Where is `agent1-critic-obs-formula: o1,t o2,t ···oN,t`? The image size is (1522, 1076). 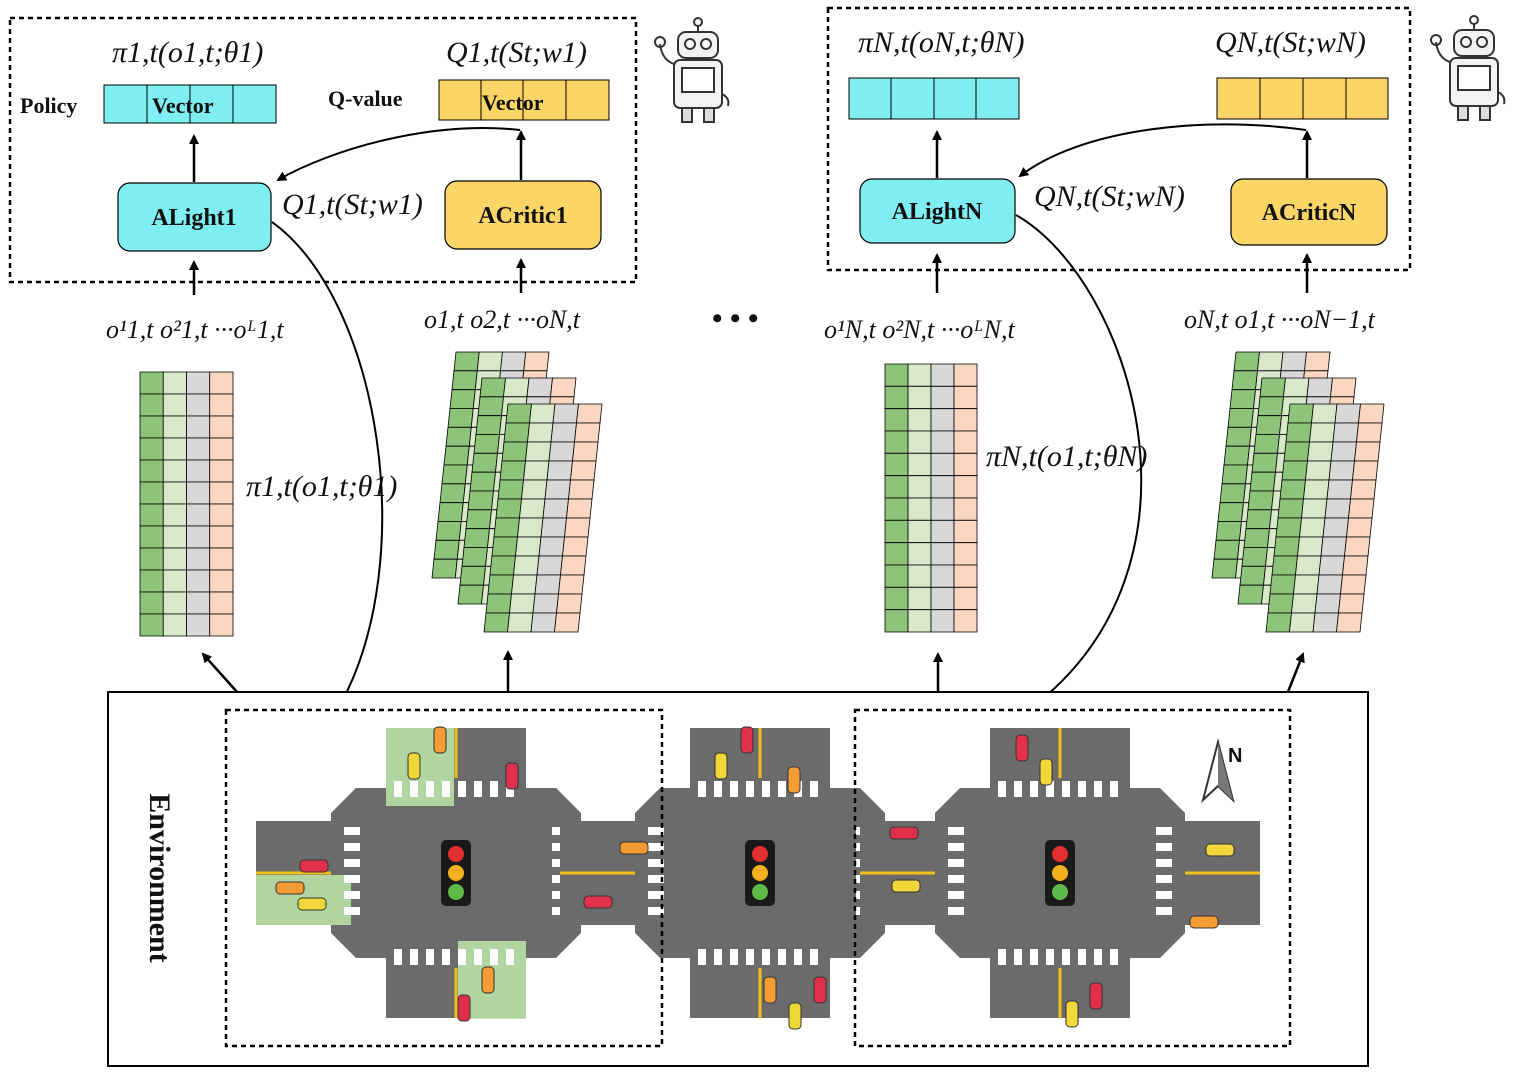
agent1-critic-obs-formula: o1,t o2,t ···oN,t is located at coordinates (502, 319).